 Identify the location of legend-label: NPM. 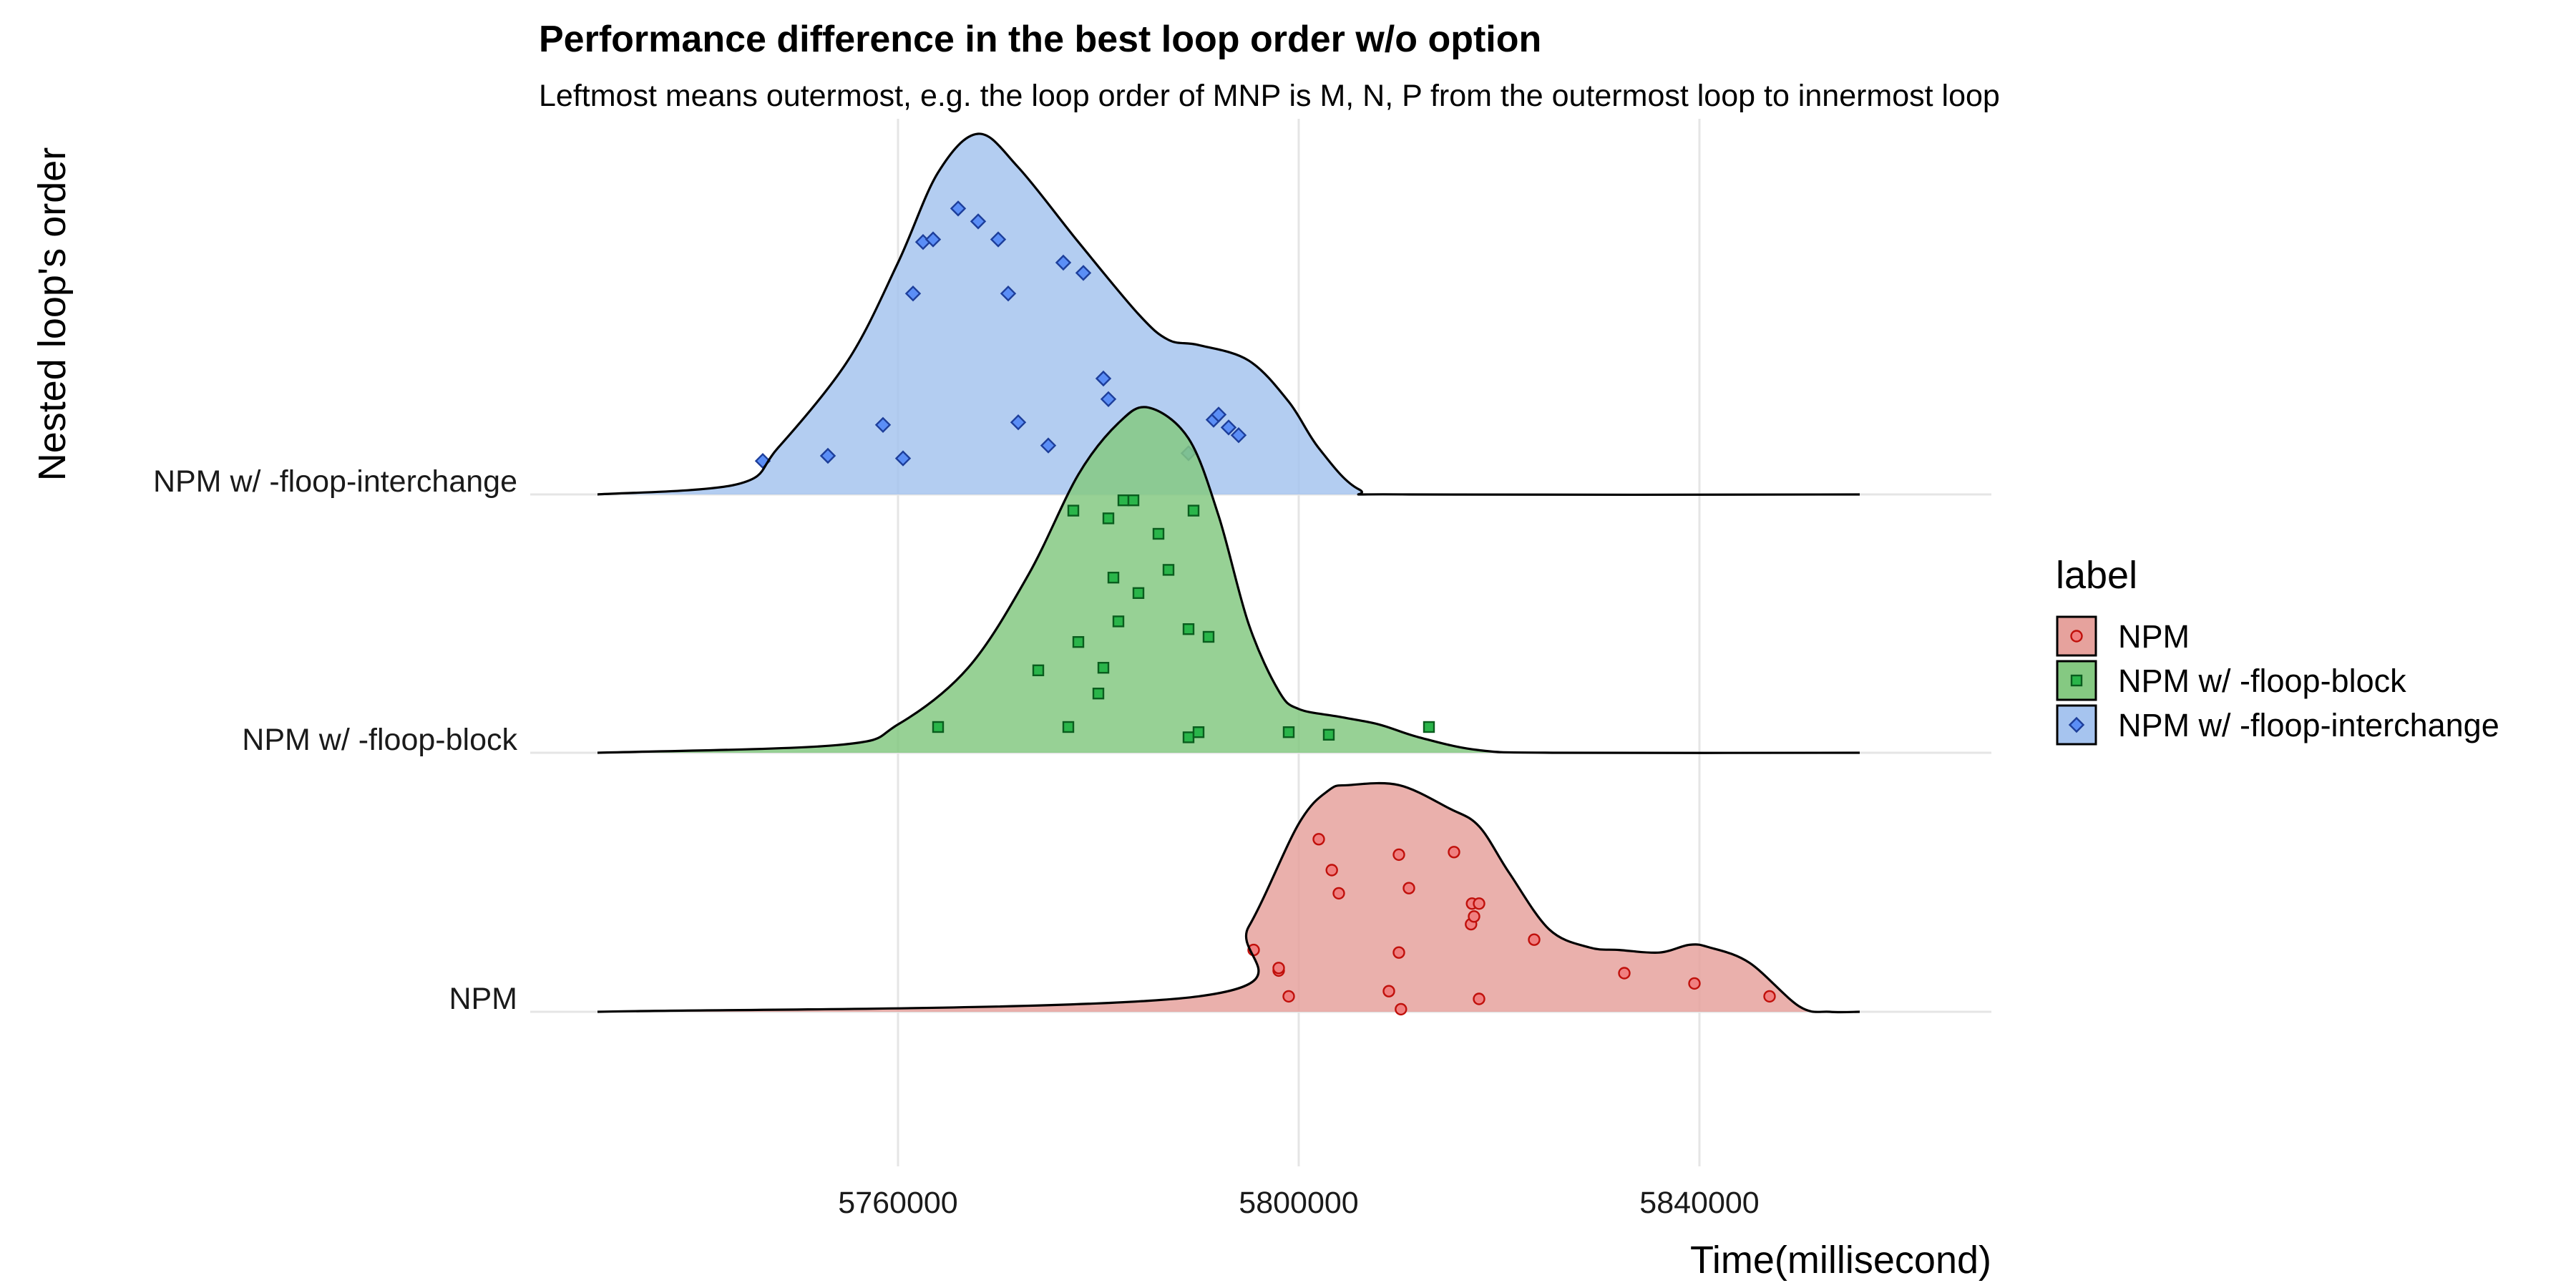
(2154, 636).